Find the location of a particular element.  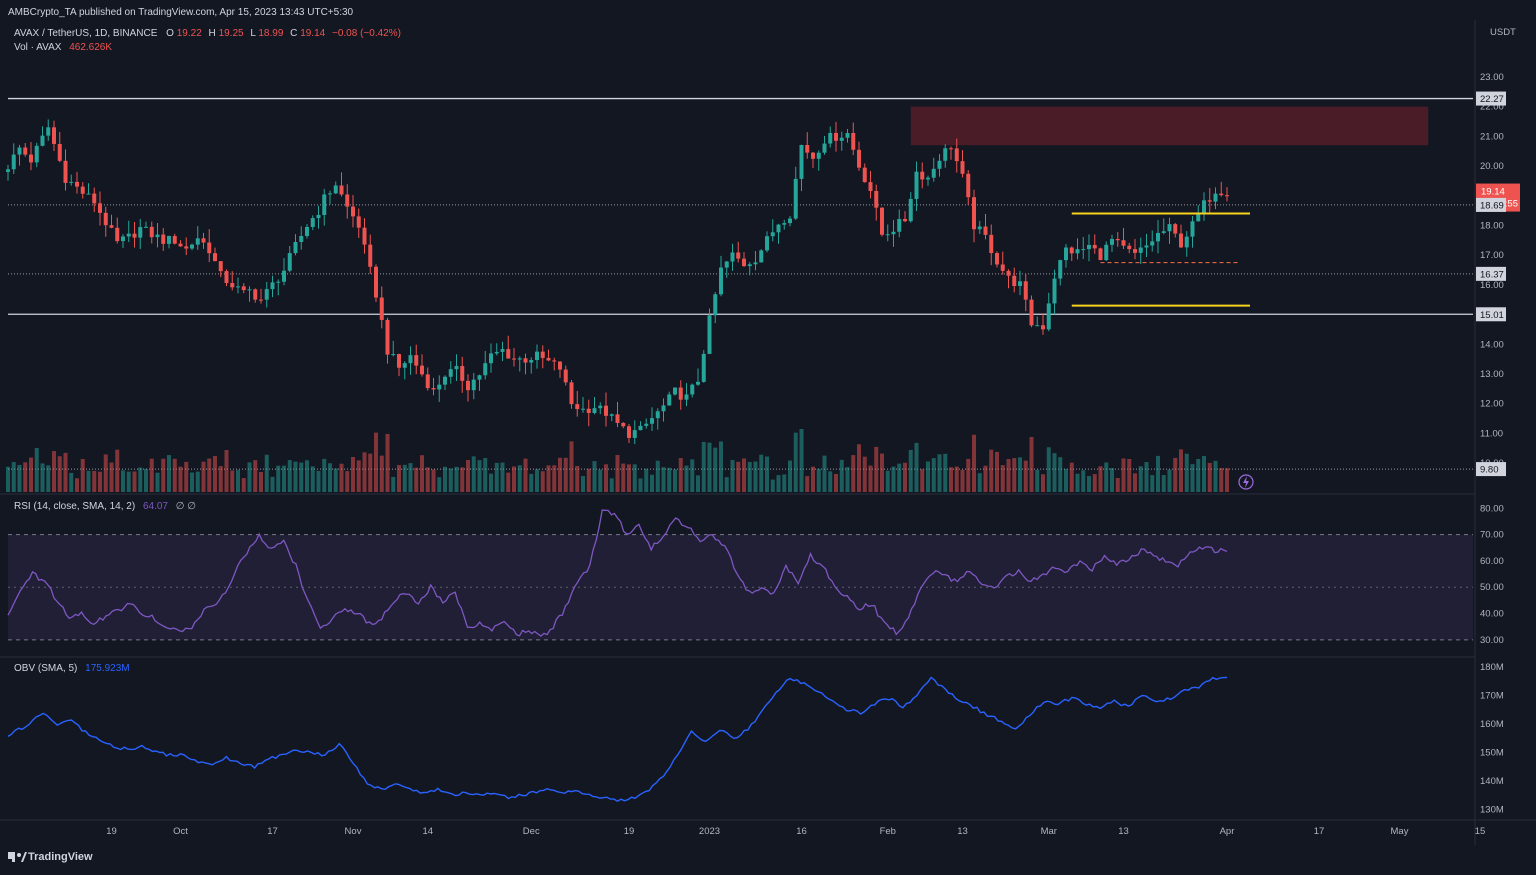

rsi-value: 64.07 is located at coordinates (155, 506).